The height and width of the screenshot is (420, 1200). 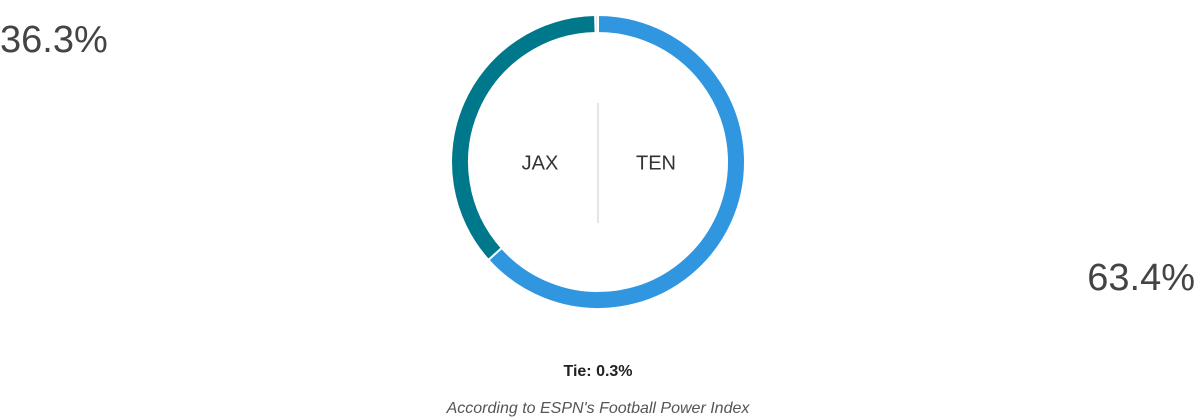 I want to click on tie-line: Tie: 0.3%, so click(x=597, y=371).